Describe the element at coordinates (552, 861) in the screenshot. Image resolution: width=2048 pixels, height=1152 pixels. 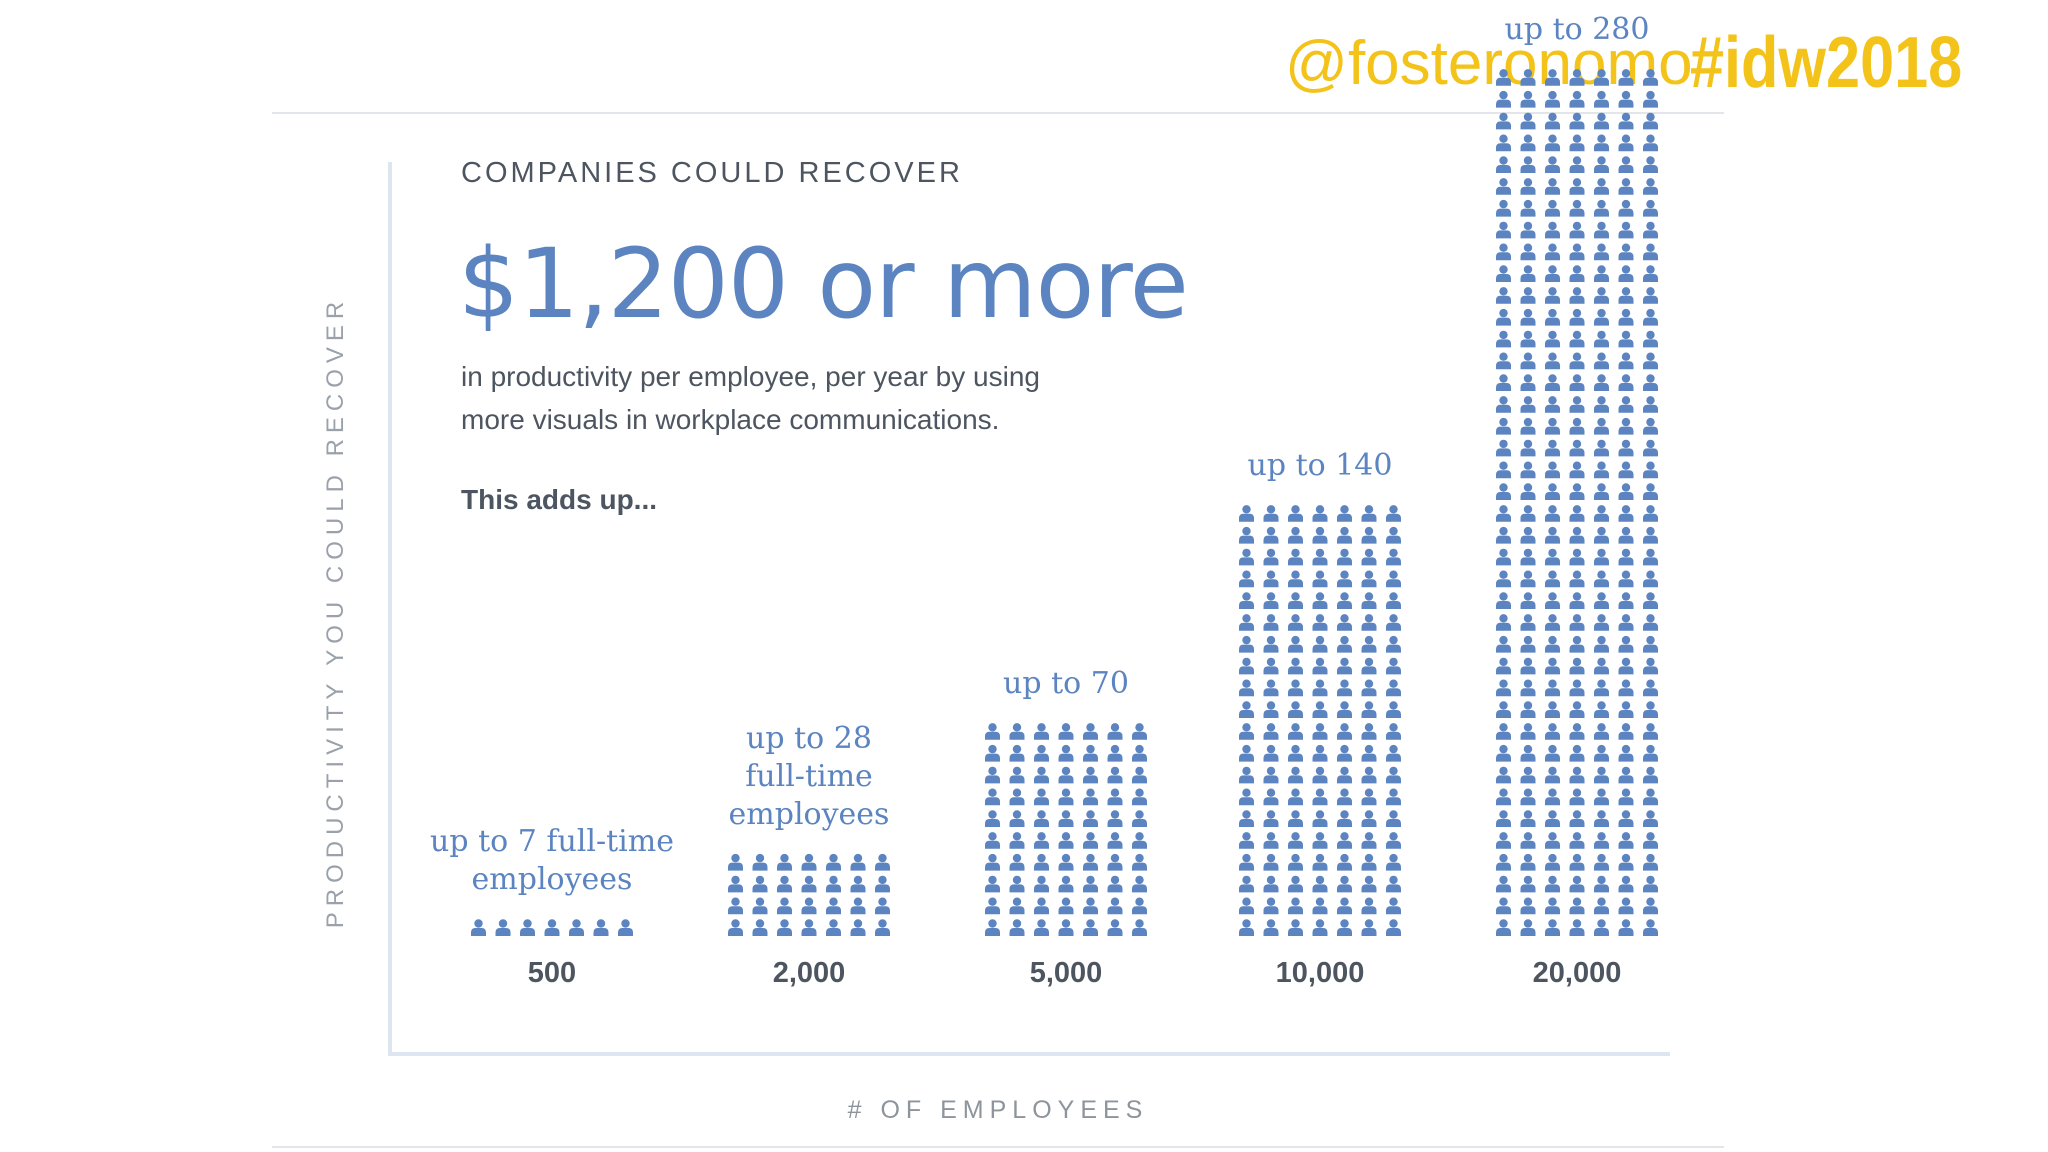
I see `bar-value-label: up to 7 full-time employees` at that location.